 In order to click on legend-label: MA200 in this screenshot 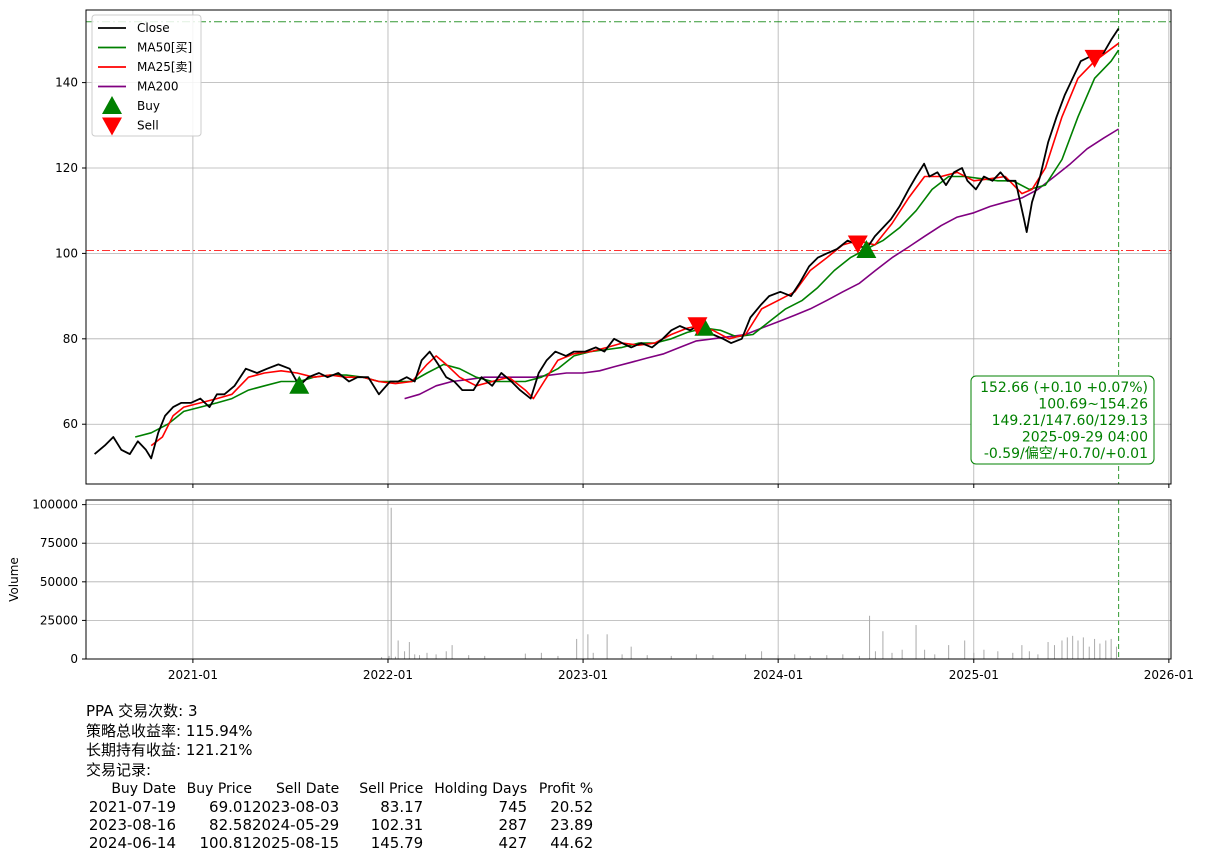, I will do `click(157, 87)`.